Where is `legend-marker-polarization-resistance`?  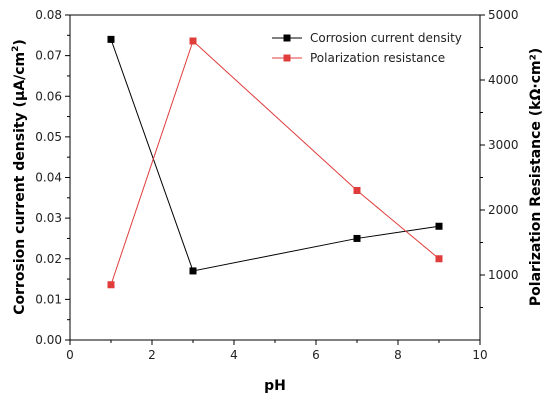
legend-marker-polarization-resistance is located at coordinates (287, 58).